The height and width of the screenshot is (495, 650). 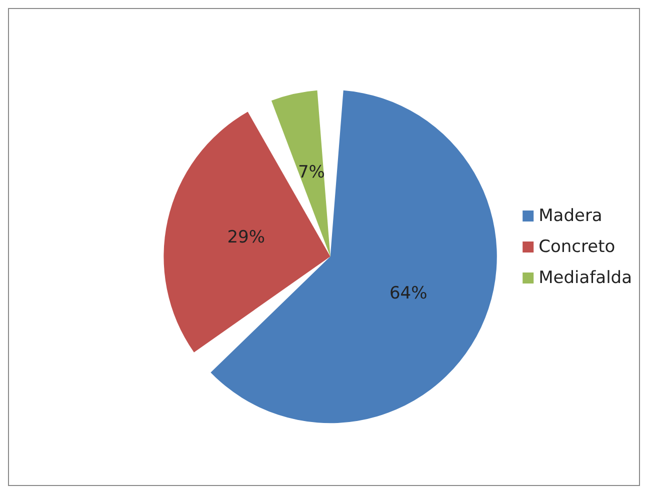 I want to click on data-label: 7%, so click(x=311, y=172).